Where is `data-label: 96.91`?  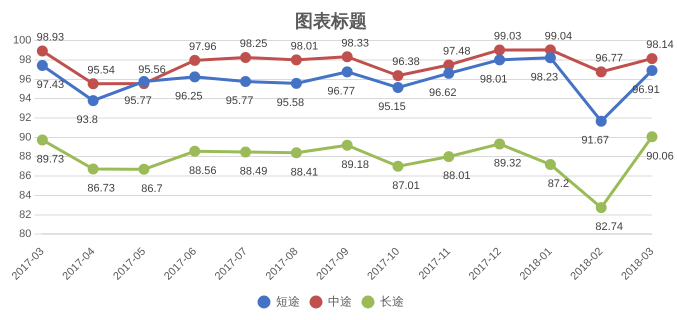
data-label: 96.91 is located at coordinates (646, 90).